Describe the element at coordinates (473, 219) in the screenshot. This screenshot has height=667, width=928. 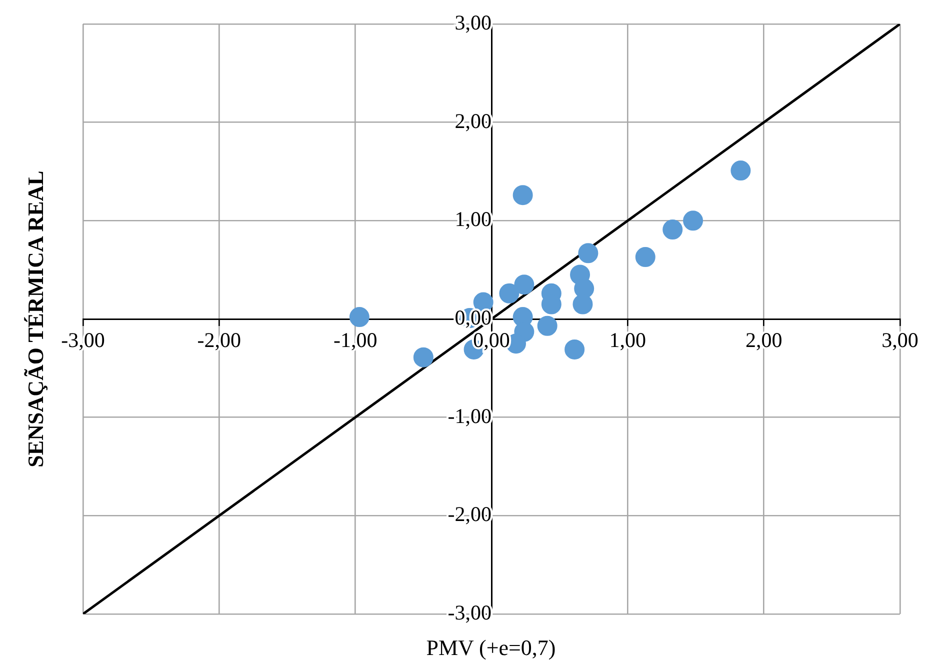
I see `y-tick-label: 1,00` at that location.